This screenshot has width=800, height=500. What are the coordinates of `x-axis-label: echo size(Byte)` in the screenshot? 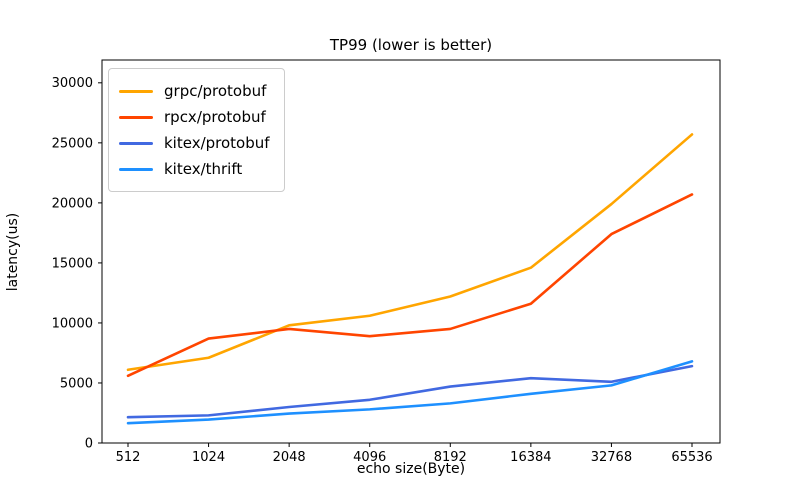 It's located at (411, 469).